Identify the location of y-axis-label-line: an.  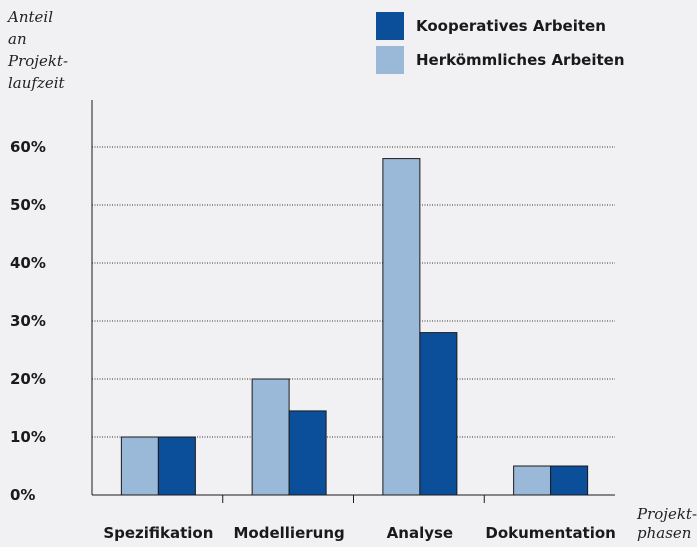
(17, 39).